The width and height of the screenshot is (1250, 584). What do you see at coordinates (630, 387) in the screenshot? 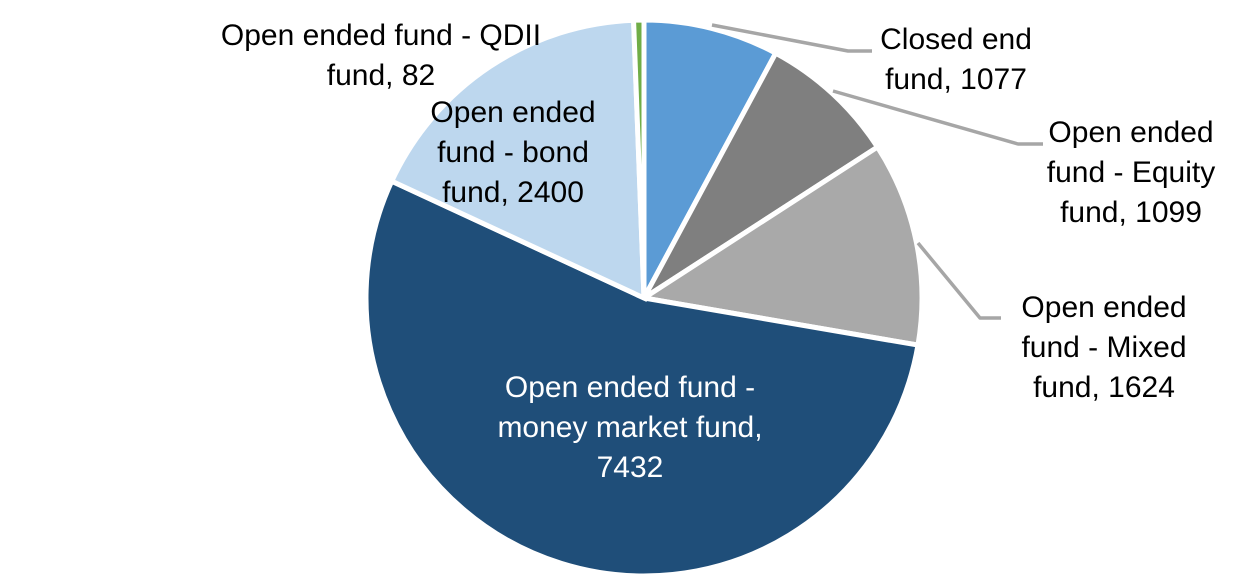
I see `label-line: Open ended fund -` at bounding box center [630, 387].